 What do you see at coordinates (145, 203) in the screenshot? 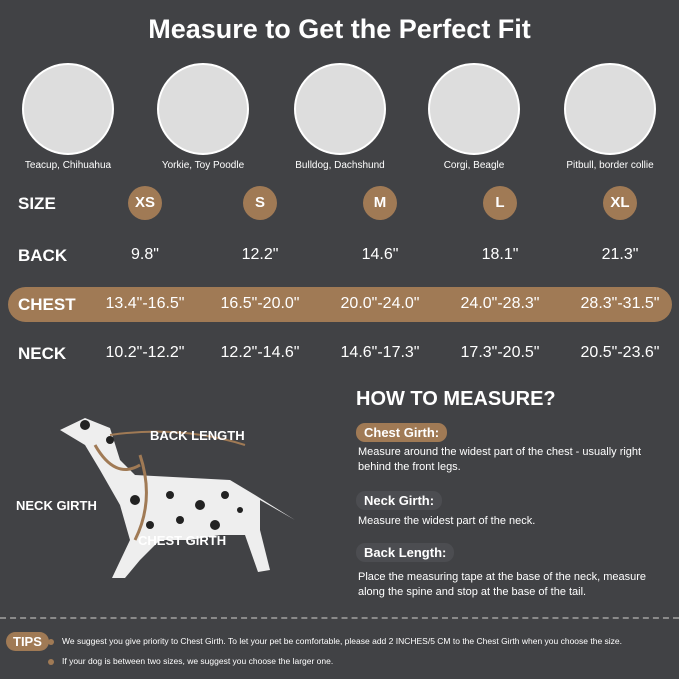
I see `size-badge: XS` at bounding box center [145, 203].